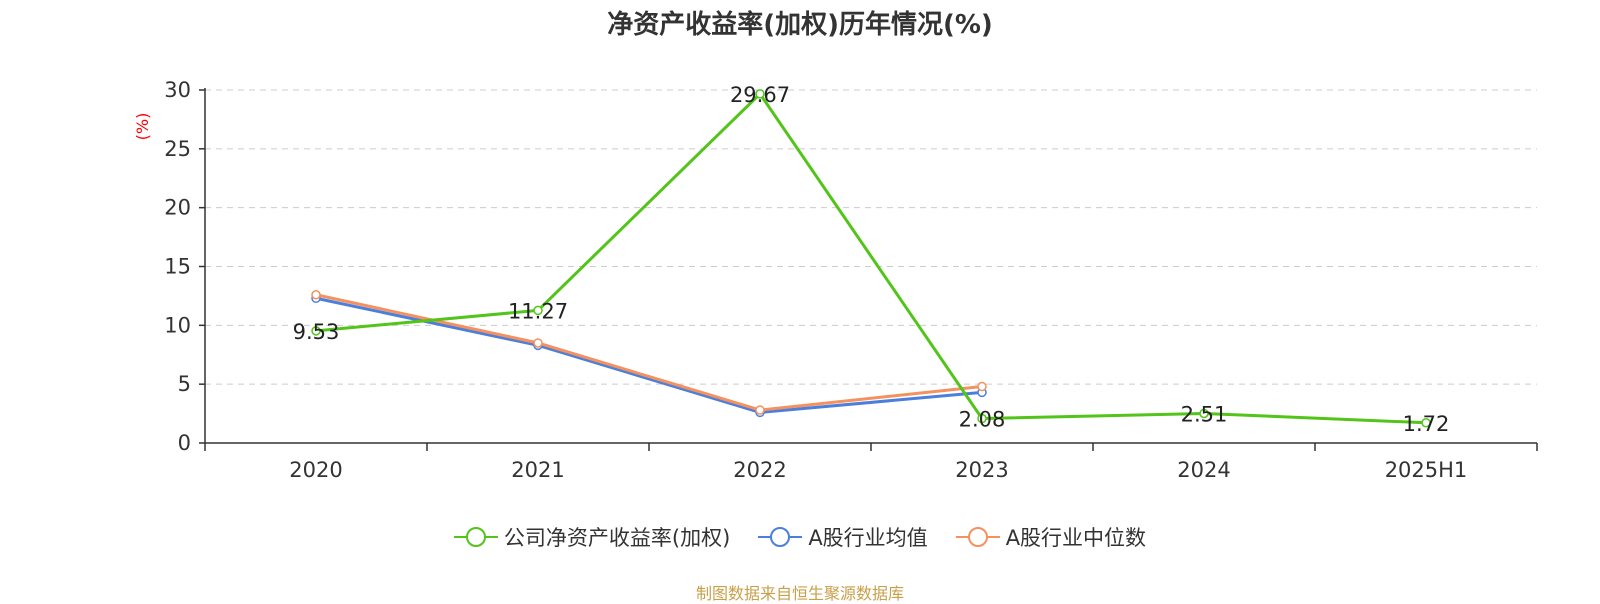  I want to click on data-label: 29.67, so click(760, 95).